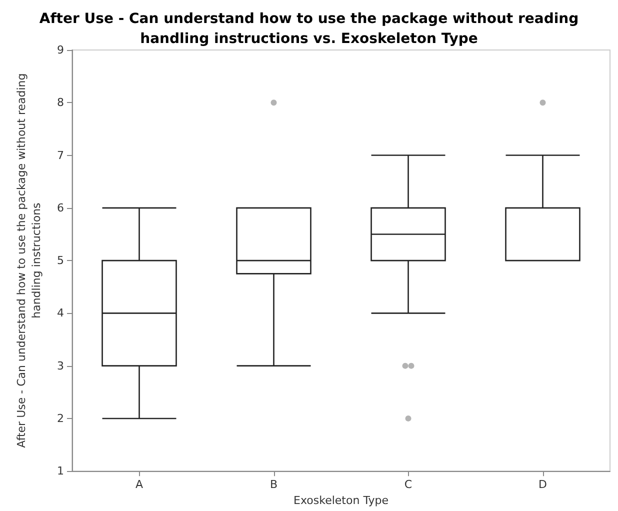 The image size is (618, 511). Describe the element at coordinates (60, 471) in the screenshot. I see `y-tick-label: 1` at that location.